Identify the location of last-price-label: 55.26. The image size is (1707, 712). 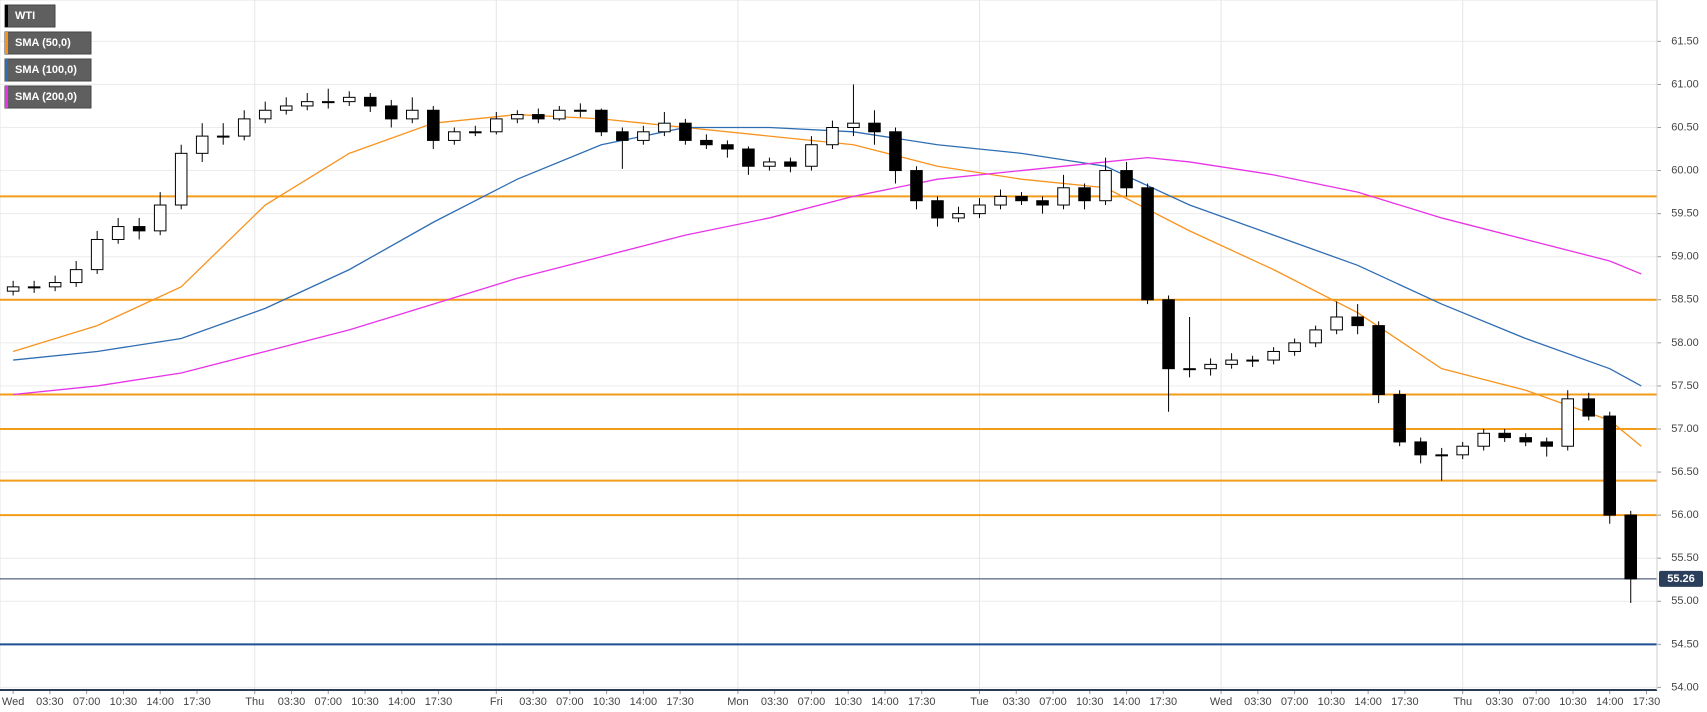
(1681, 579).